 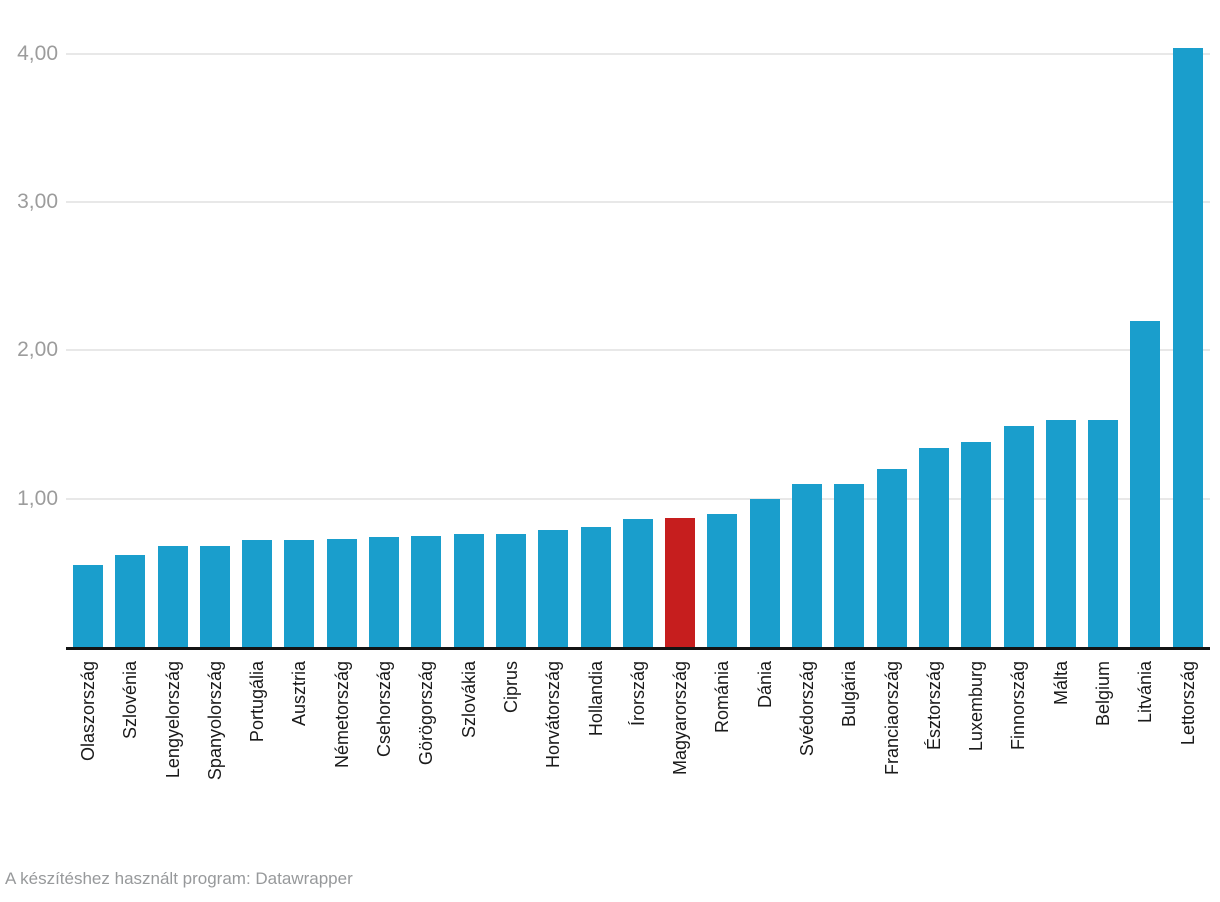 I want to click on y-tick-label: 2,00, so click(x=37, y=349).